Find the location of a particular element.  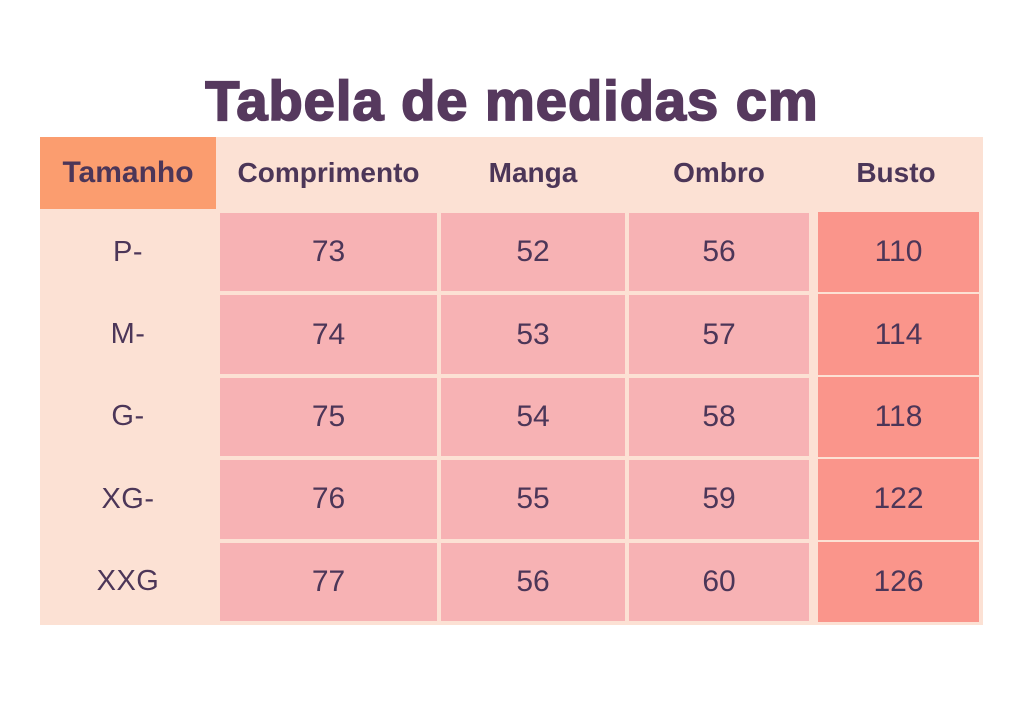

cell-ombro-xg: 59 is located at coordinates (719, 499).